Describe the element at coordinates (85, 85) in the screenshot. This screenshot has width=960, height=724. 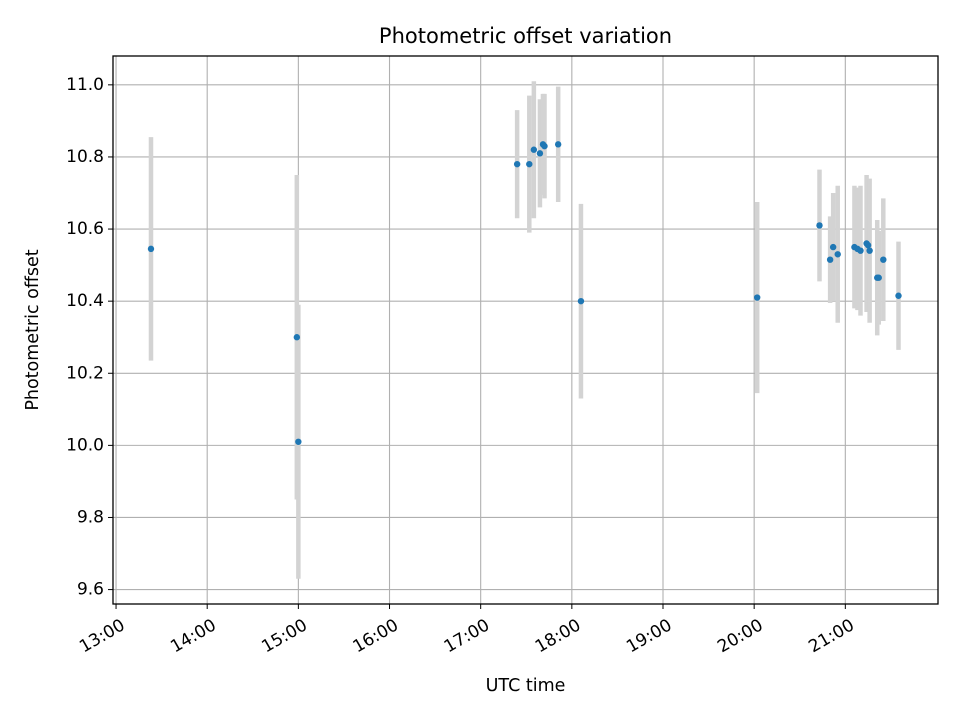
I see `y-tick-label: 11.0` at that location.